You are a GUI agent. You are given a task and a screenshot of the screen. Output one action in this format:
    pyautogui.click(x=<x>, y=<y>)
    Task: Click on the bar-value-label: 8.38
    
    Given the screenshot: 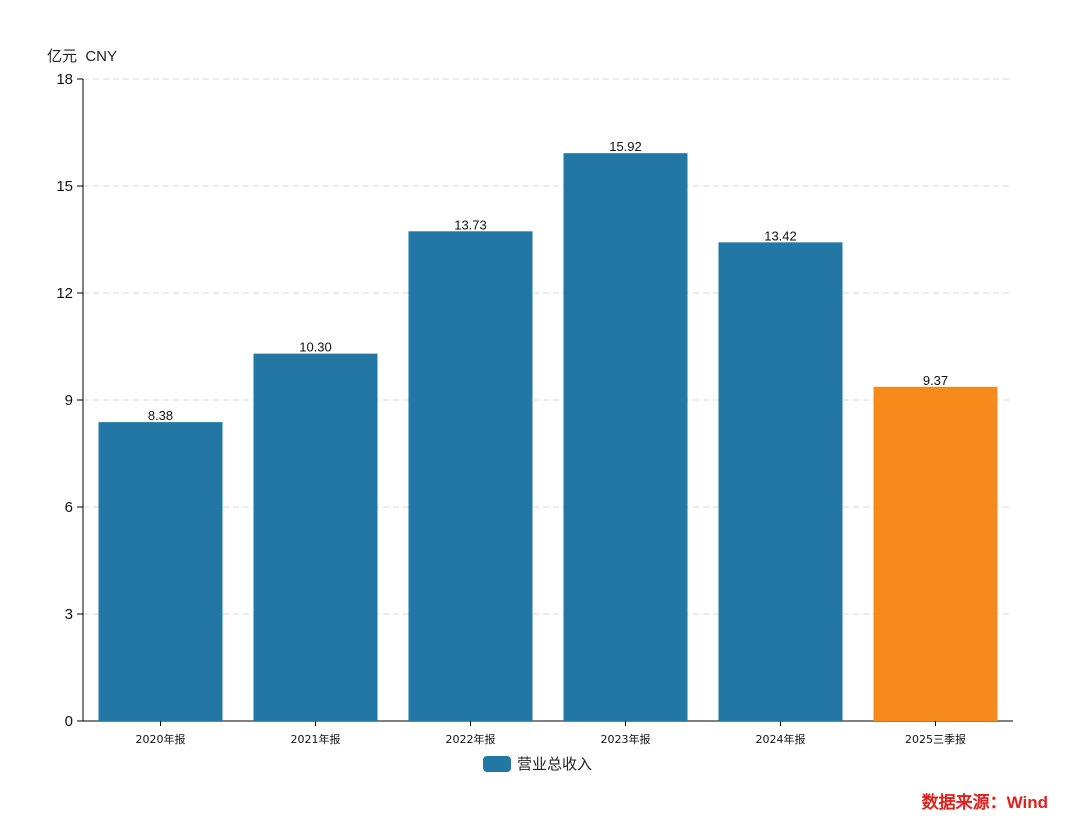 What is the action you would take?
    pyautogui.click(x=160, y=415)
    